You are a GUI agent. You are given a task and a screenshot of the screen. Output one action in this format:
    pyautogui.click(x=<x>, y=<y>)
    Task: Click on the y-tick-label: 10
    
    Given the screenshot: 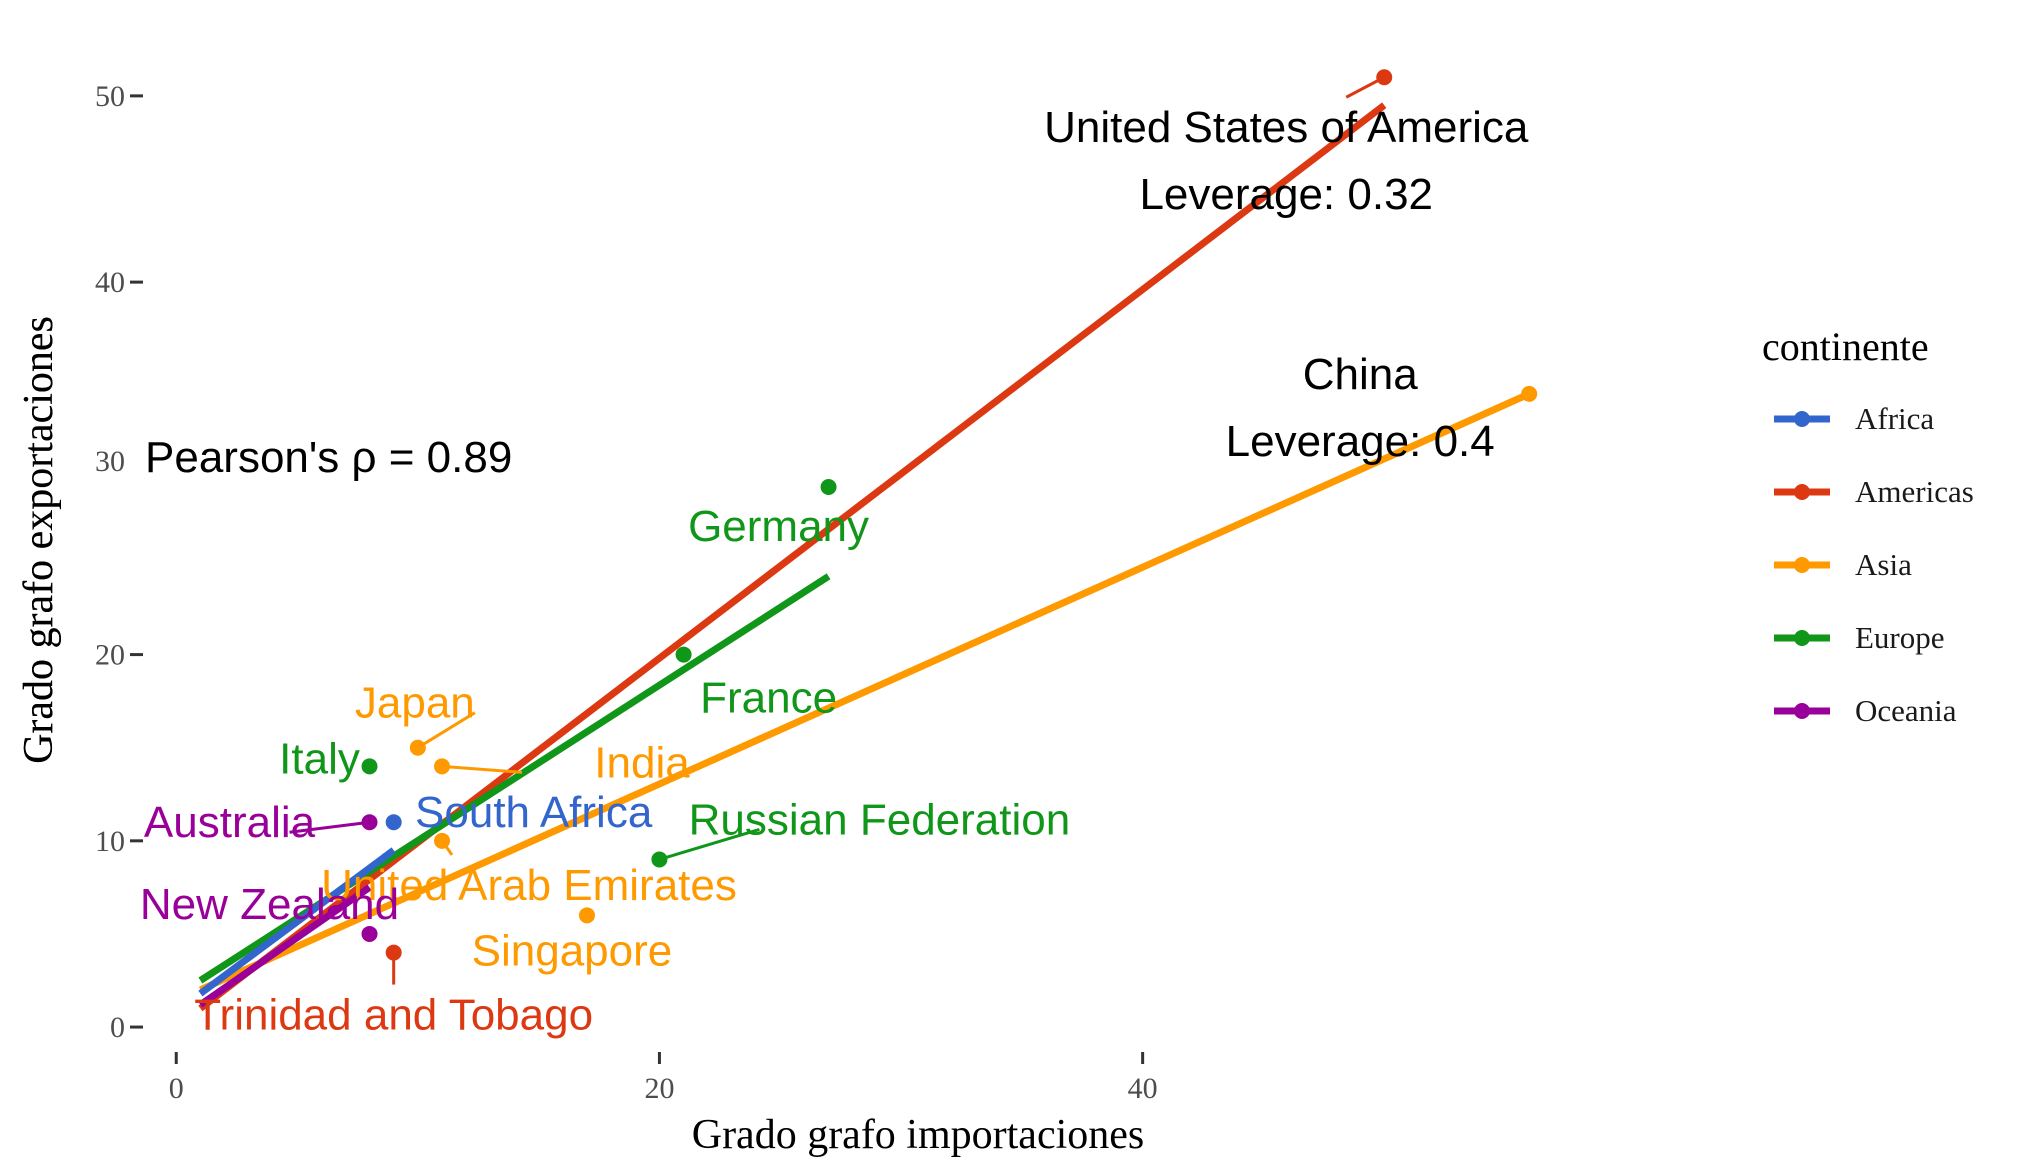 What is the action you would take?
    pyautogui.click(x=110, y=841)
    